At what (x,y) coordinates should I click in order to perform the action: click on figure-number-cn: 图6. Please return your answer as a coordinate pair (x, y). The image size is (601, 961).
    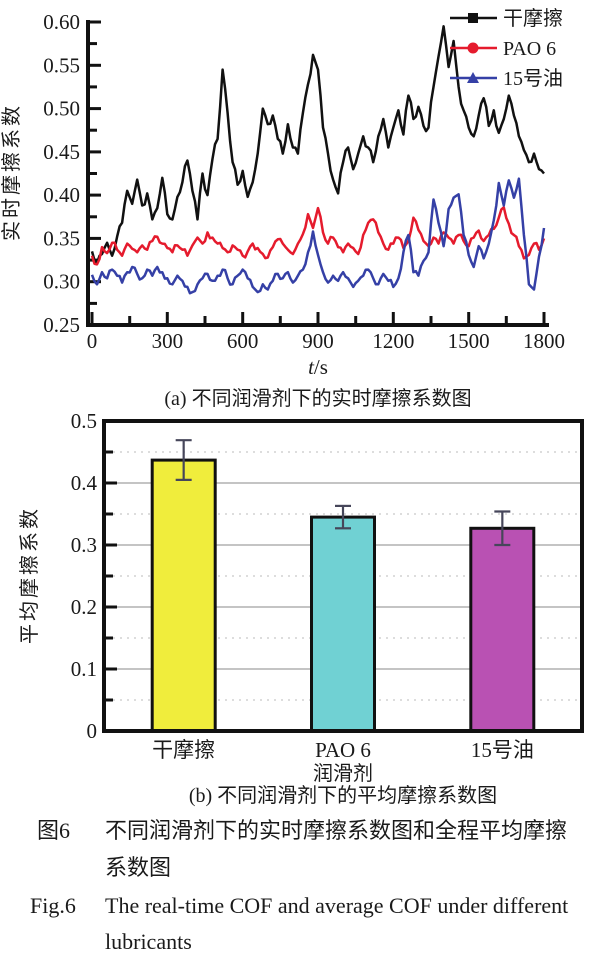
    Looking at the image, I should click on (54, 830).